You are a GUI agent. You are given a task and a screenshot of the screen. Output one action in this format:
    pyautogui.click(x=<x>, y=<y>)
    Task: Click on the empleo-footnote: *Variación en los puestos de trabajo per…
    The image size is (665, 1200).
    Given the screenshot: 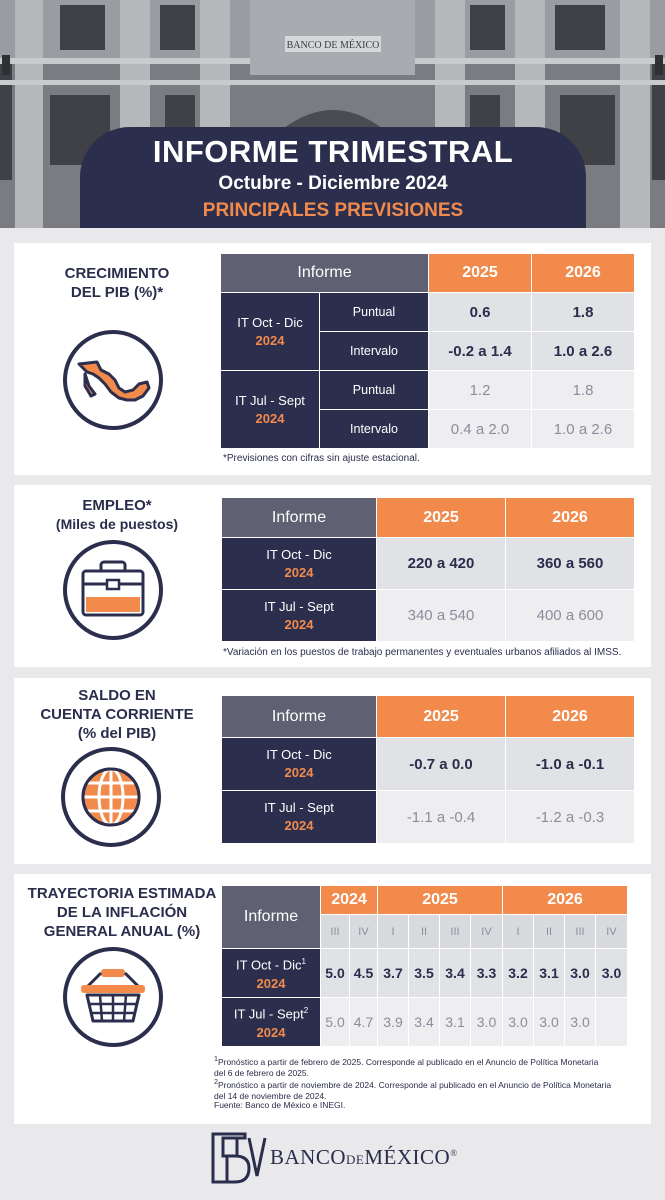 What is the action you would take?
    pyautogui.click(x=422, y=652)
    